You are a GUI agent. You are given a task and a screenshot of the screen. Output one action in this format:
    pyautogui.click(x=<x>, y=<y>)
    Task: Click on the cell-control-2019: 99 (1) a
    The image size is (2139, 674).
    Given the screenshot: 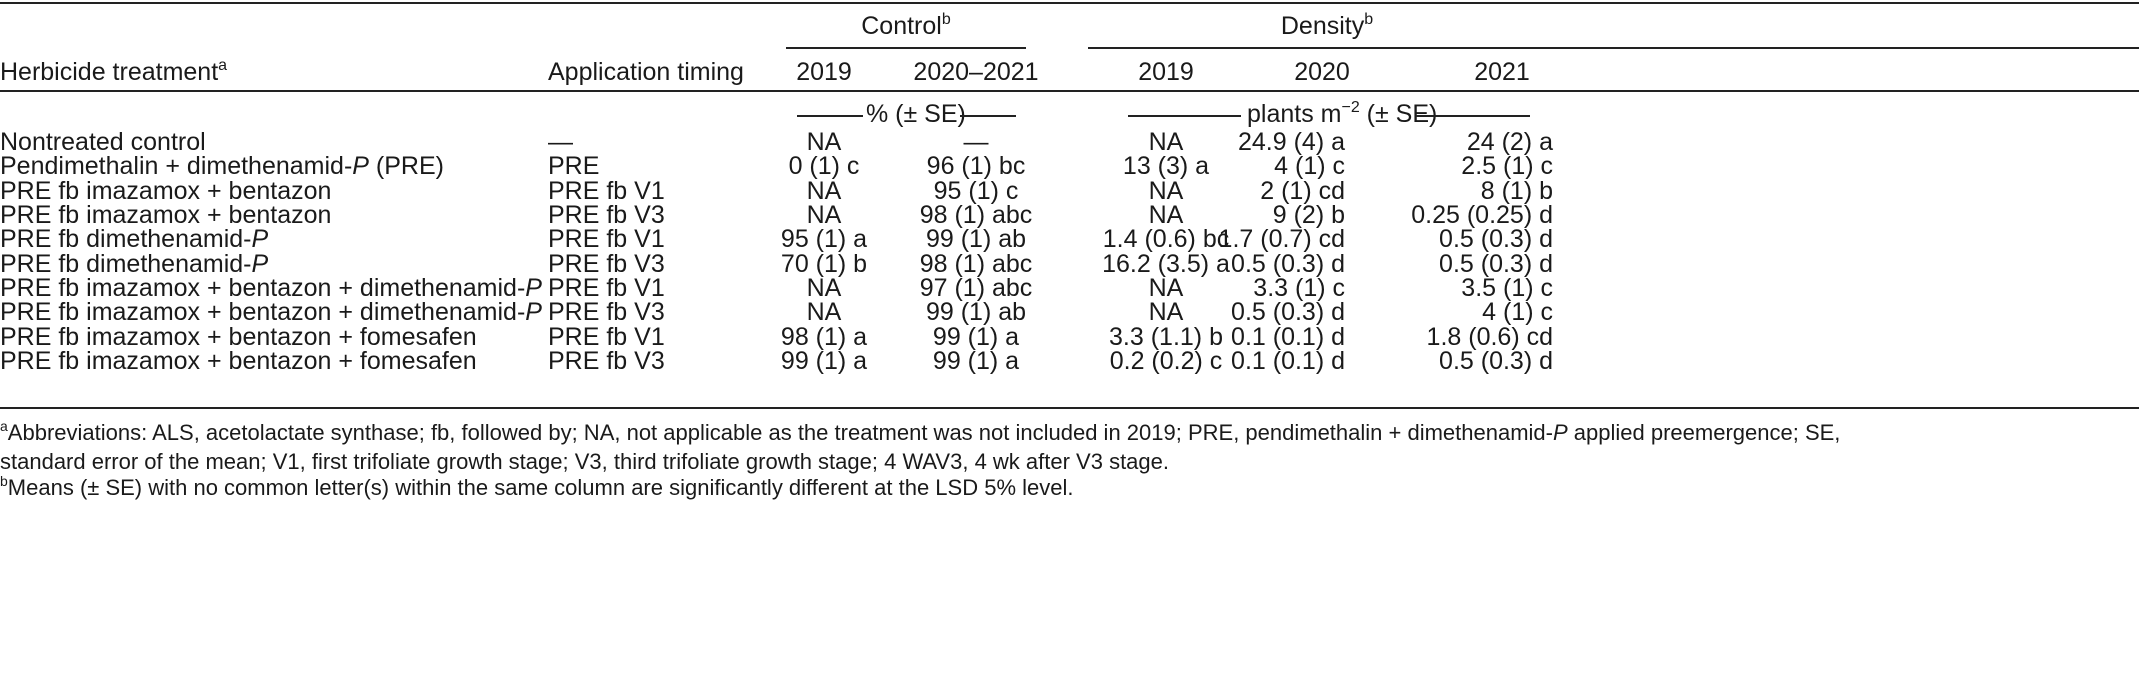 What is the action you would take?
    pyautogui.click(x=824, y=361)
    